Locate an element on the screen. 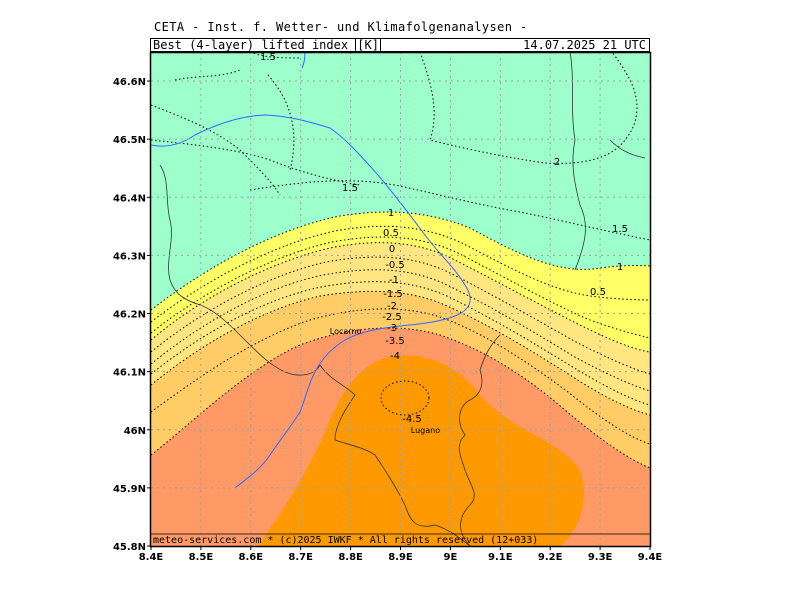 This screenshot has height=600, width=800. lat-tick-label: 46.1N is located at coordinates (129, 373).